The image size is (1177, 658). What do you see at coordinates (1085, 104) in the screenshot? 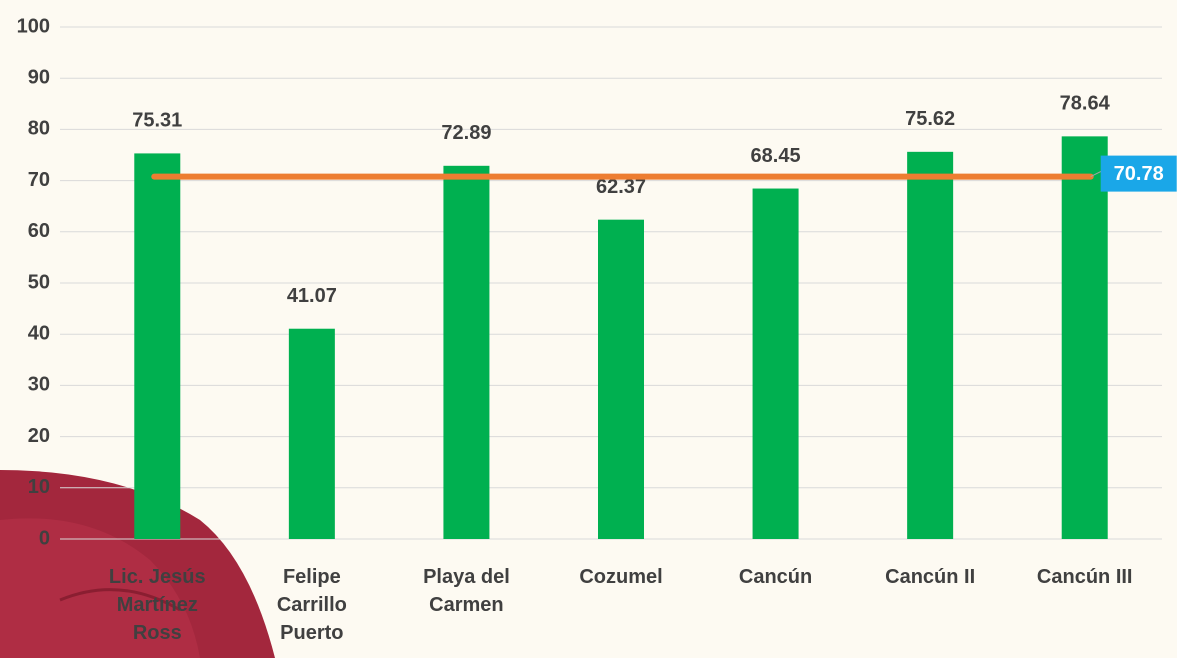
I see `data-label: 78.64` at bounding box center [1085, 104].